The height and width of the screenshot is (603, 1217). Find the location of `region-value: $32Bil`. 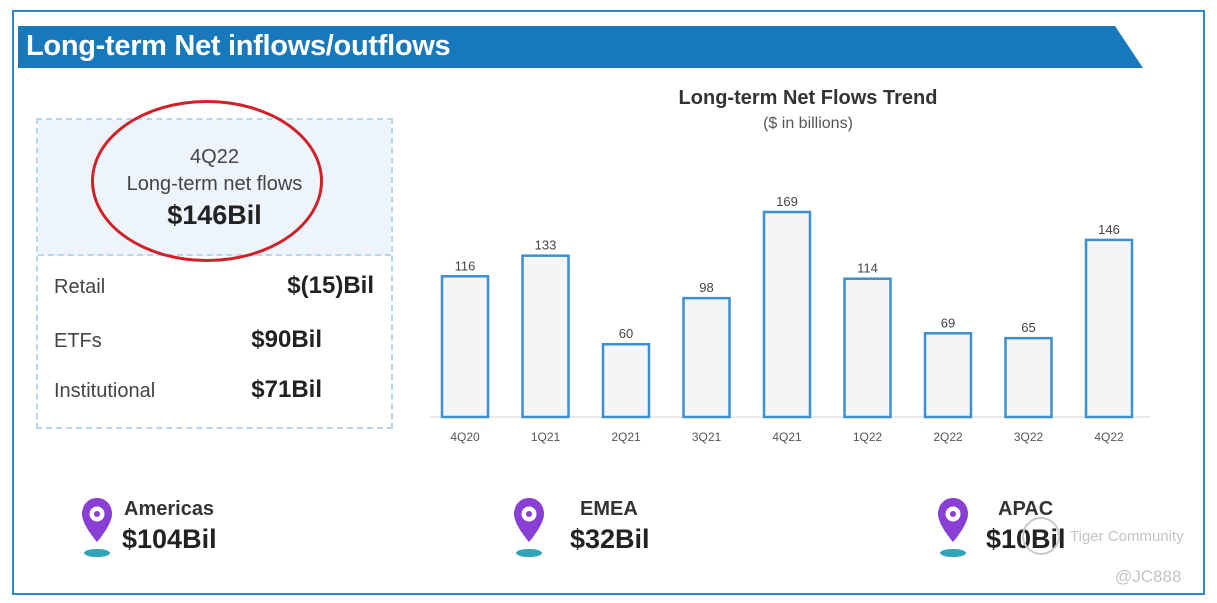

region-value: $32Bil is located at coordinates (610, 539).